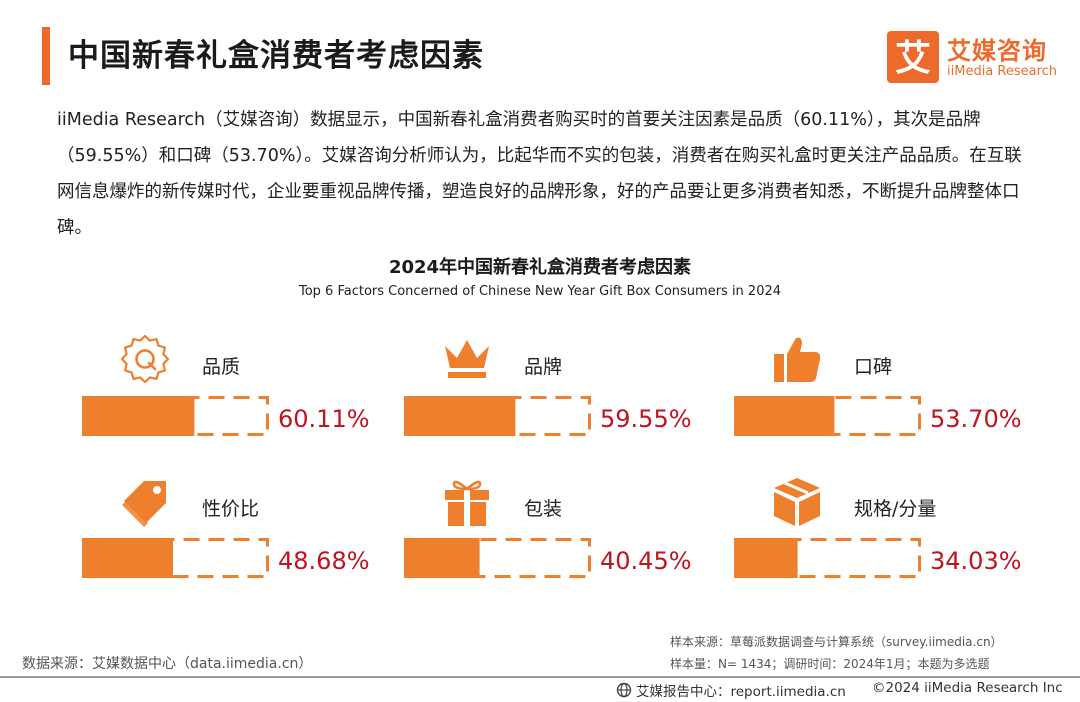 This screenshot has width=1080, height=702. Describe the element at coordinates (836, 642) in the screenshot. I see `sample-source-note: 样本来源：草莓派数据调查与计算系统（survey.iimedia.cn）` at that location.